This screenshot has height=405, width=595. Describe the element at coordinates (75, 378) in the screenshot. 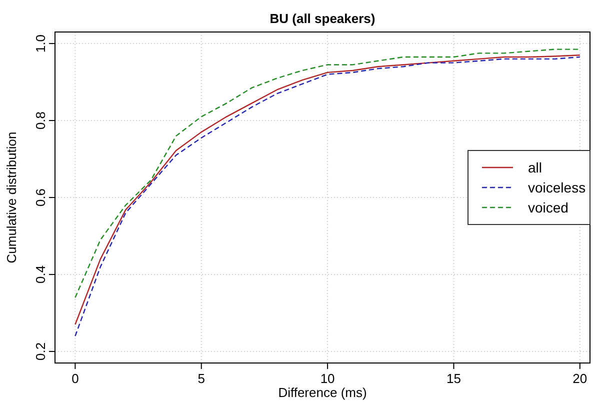

I see `x-tick-label: 0` at that location.